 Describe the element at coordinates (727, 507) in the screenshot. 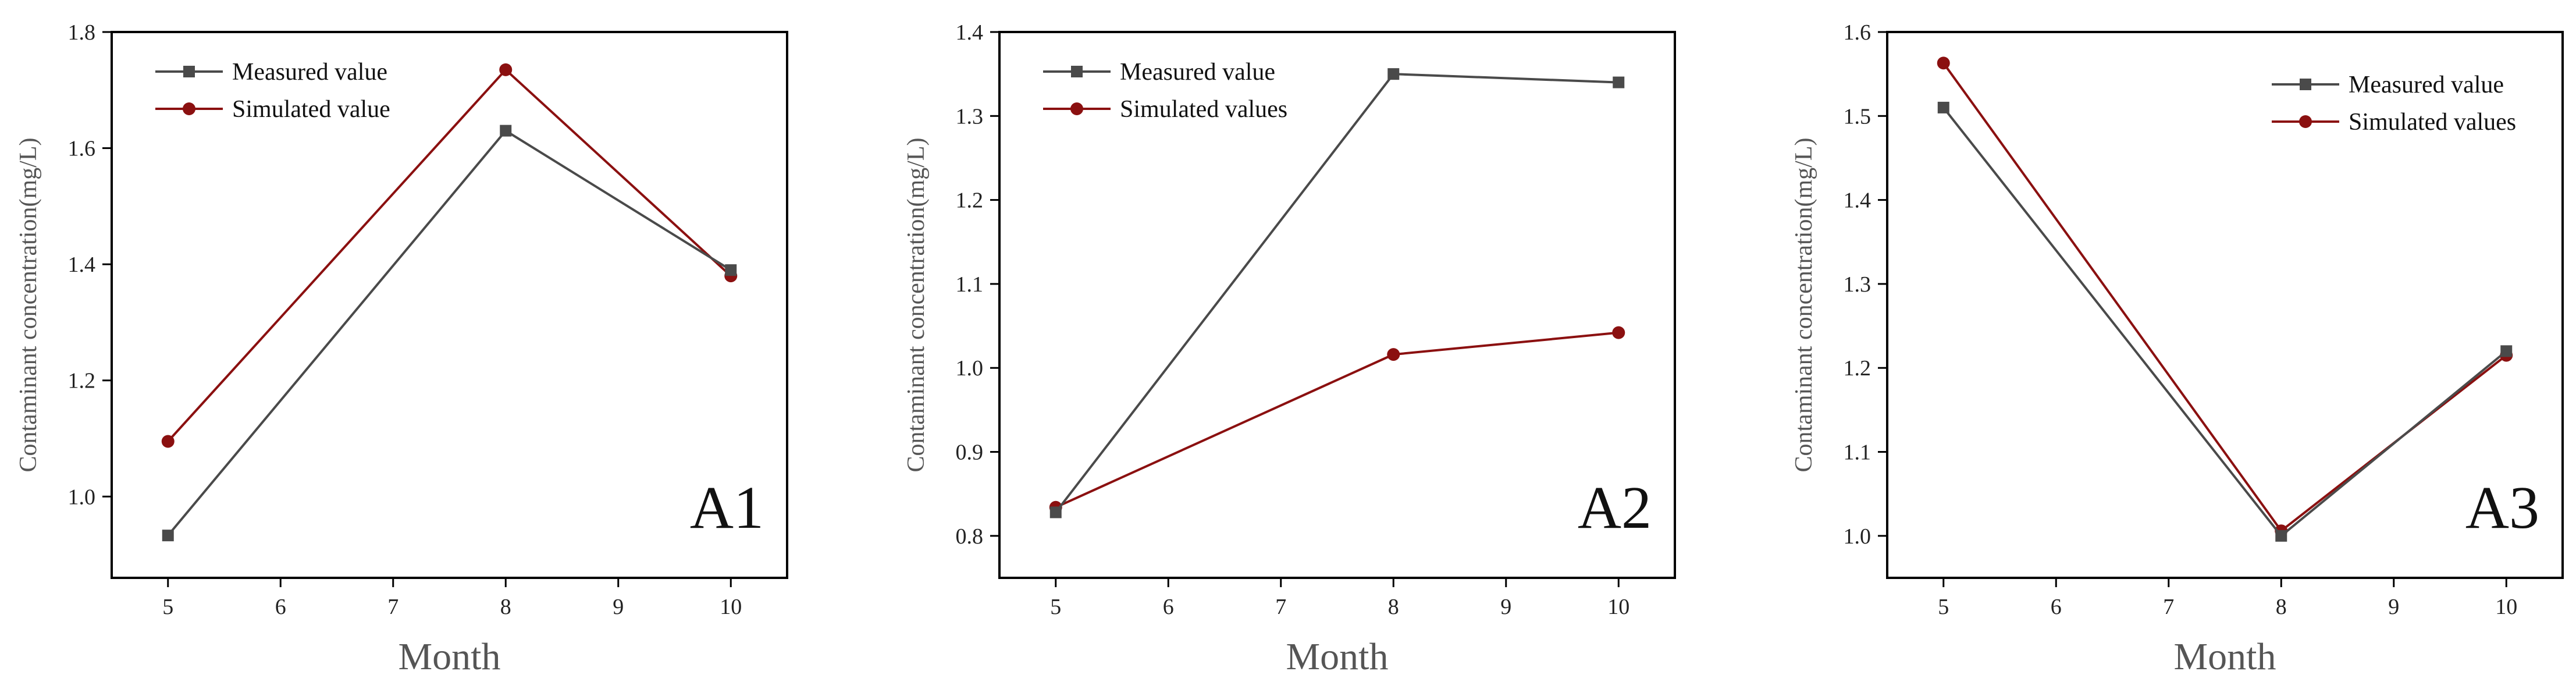

I see `panel-label: A1` at that location.